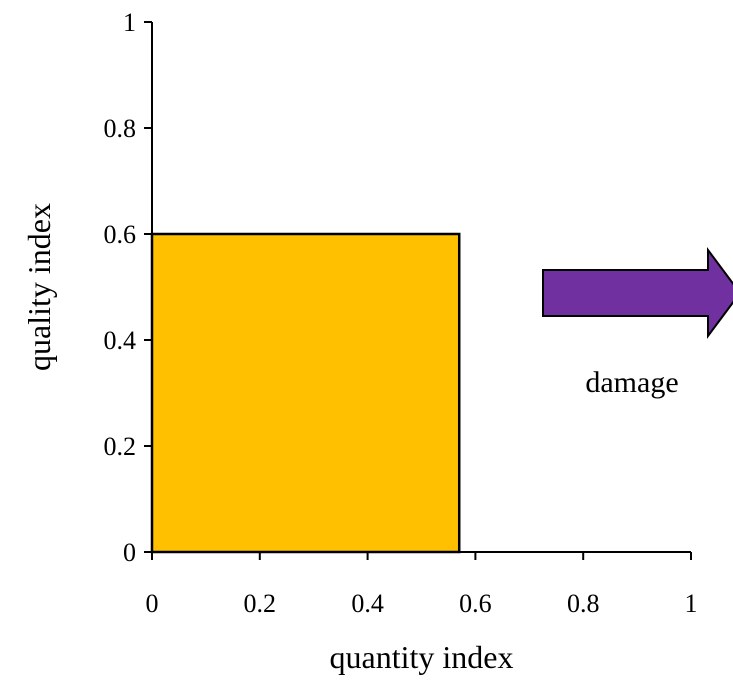 The image size is (733, 684). What do you see at coordinates (422, 584) in the screenshot?
I see `x-axis: 0 0.2 0.4 0.6 0.8 1` at bounding box center [422, 584].